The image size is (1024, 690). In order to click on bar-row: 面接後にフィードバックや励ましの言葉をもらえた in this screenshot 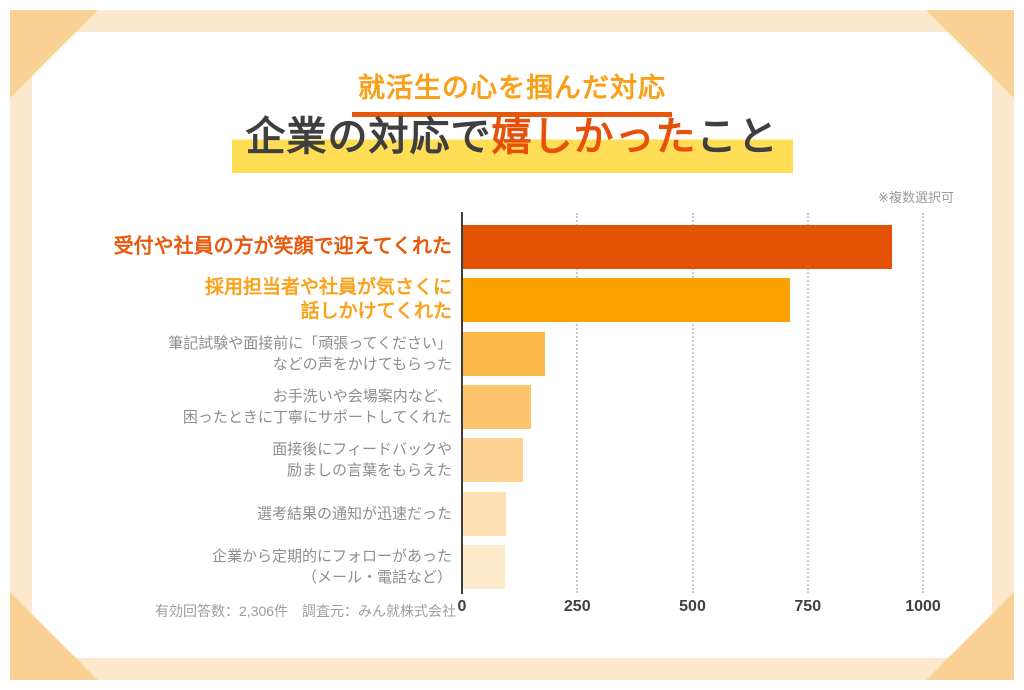, I will do `click(512, 460)`.